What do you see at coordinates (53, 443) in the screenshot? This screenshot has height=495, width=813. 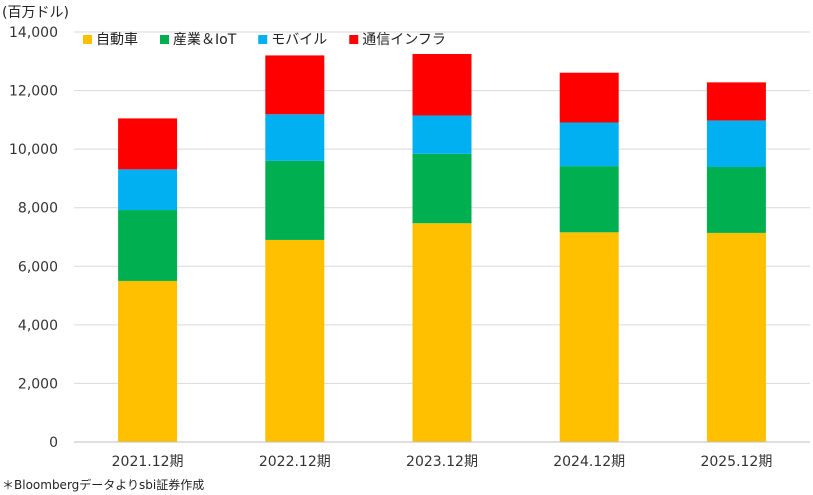 I see `y-tick-label: 0` at bounding box center [53, 443].